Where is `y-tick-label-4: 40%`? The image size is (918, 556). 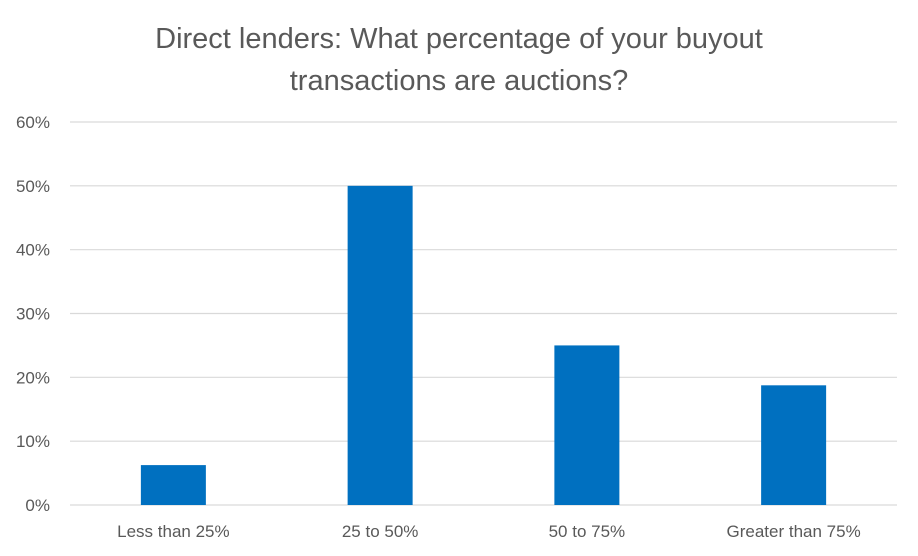 y-tick-label-4: 40% is located at coordinates (33, 250).